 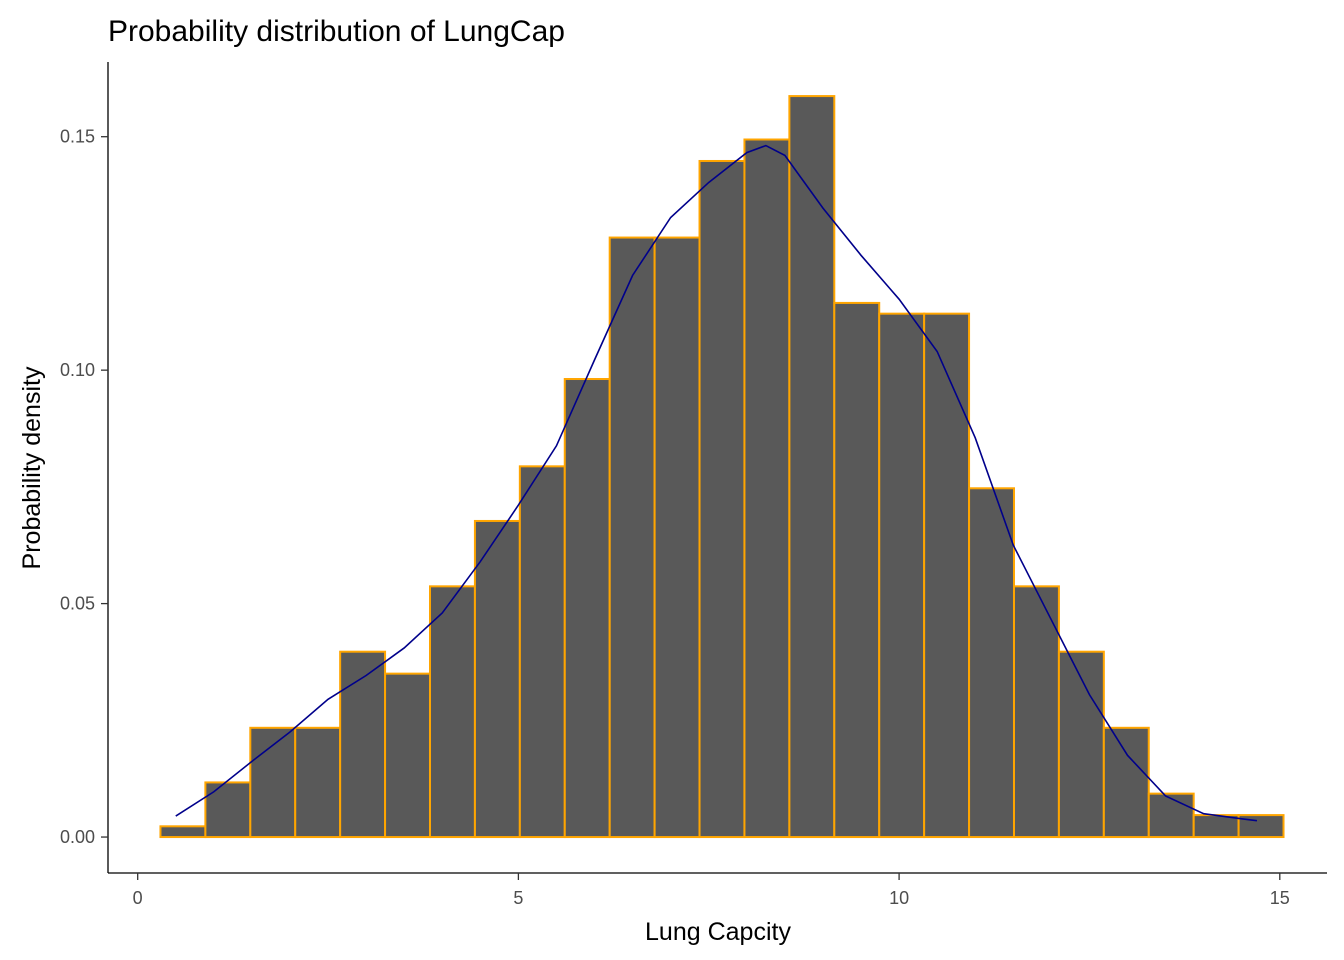 I want to click on x-tick-label: 10, so click(x=899, y=898).